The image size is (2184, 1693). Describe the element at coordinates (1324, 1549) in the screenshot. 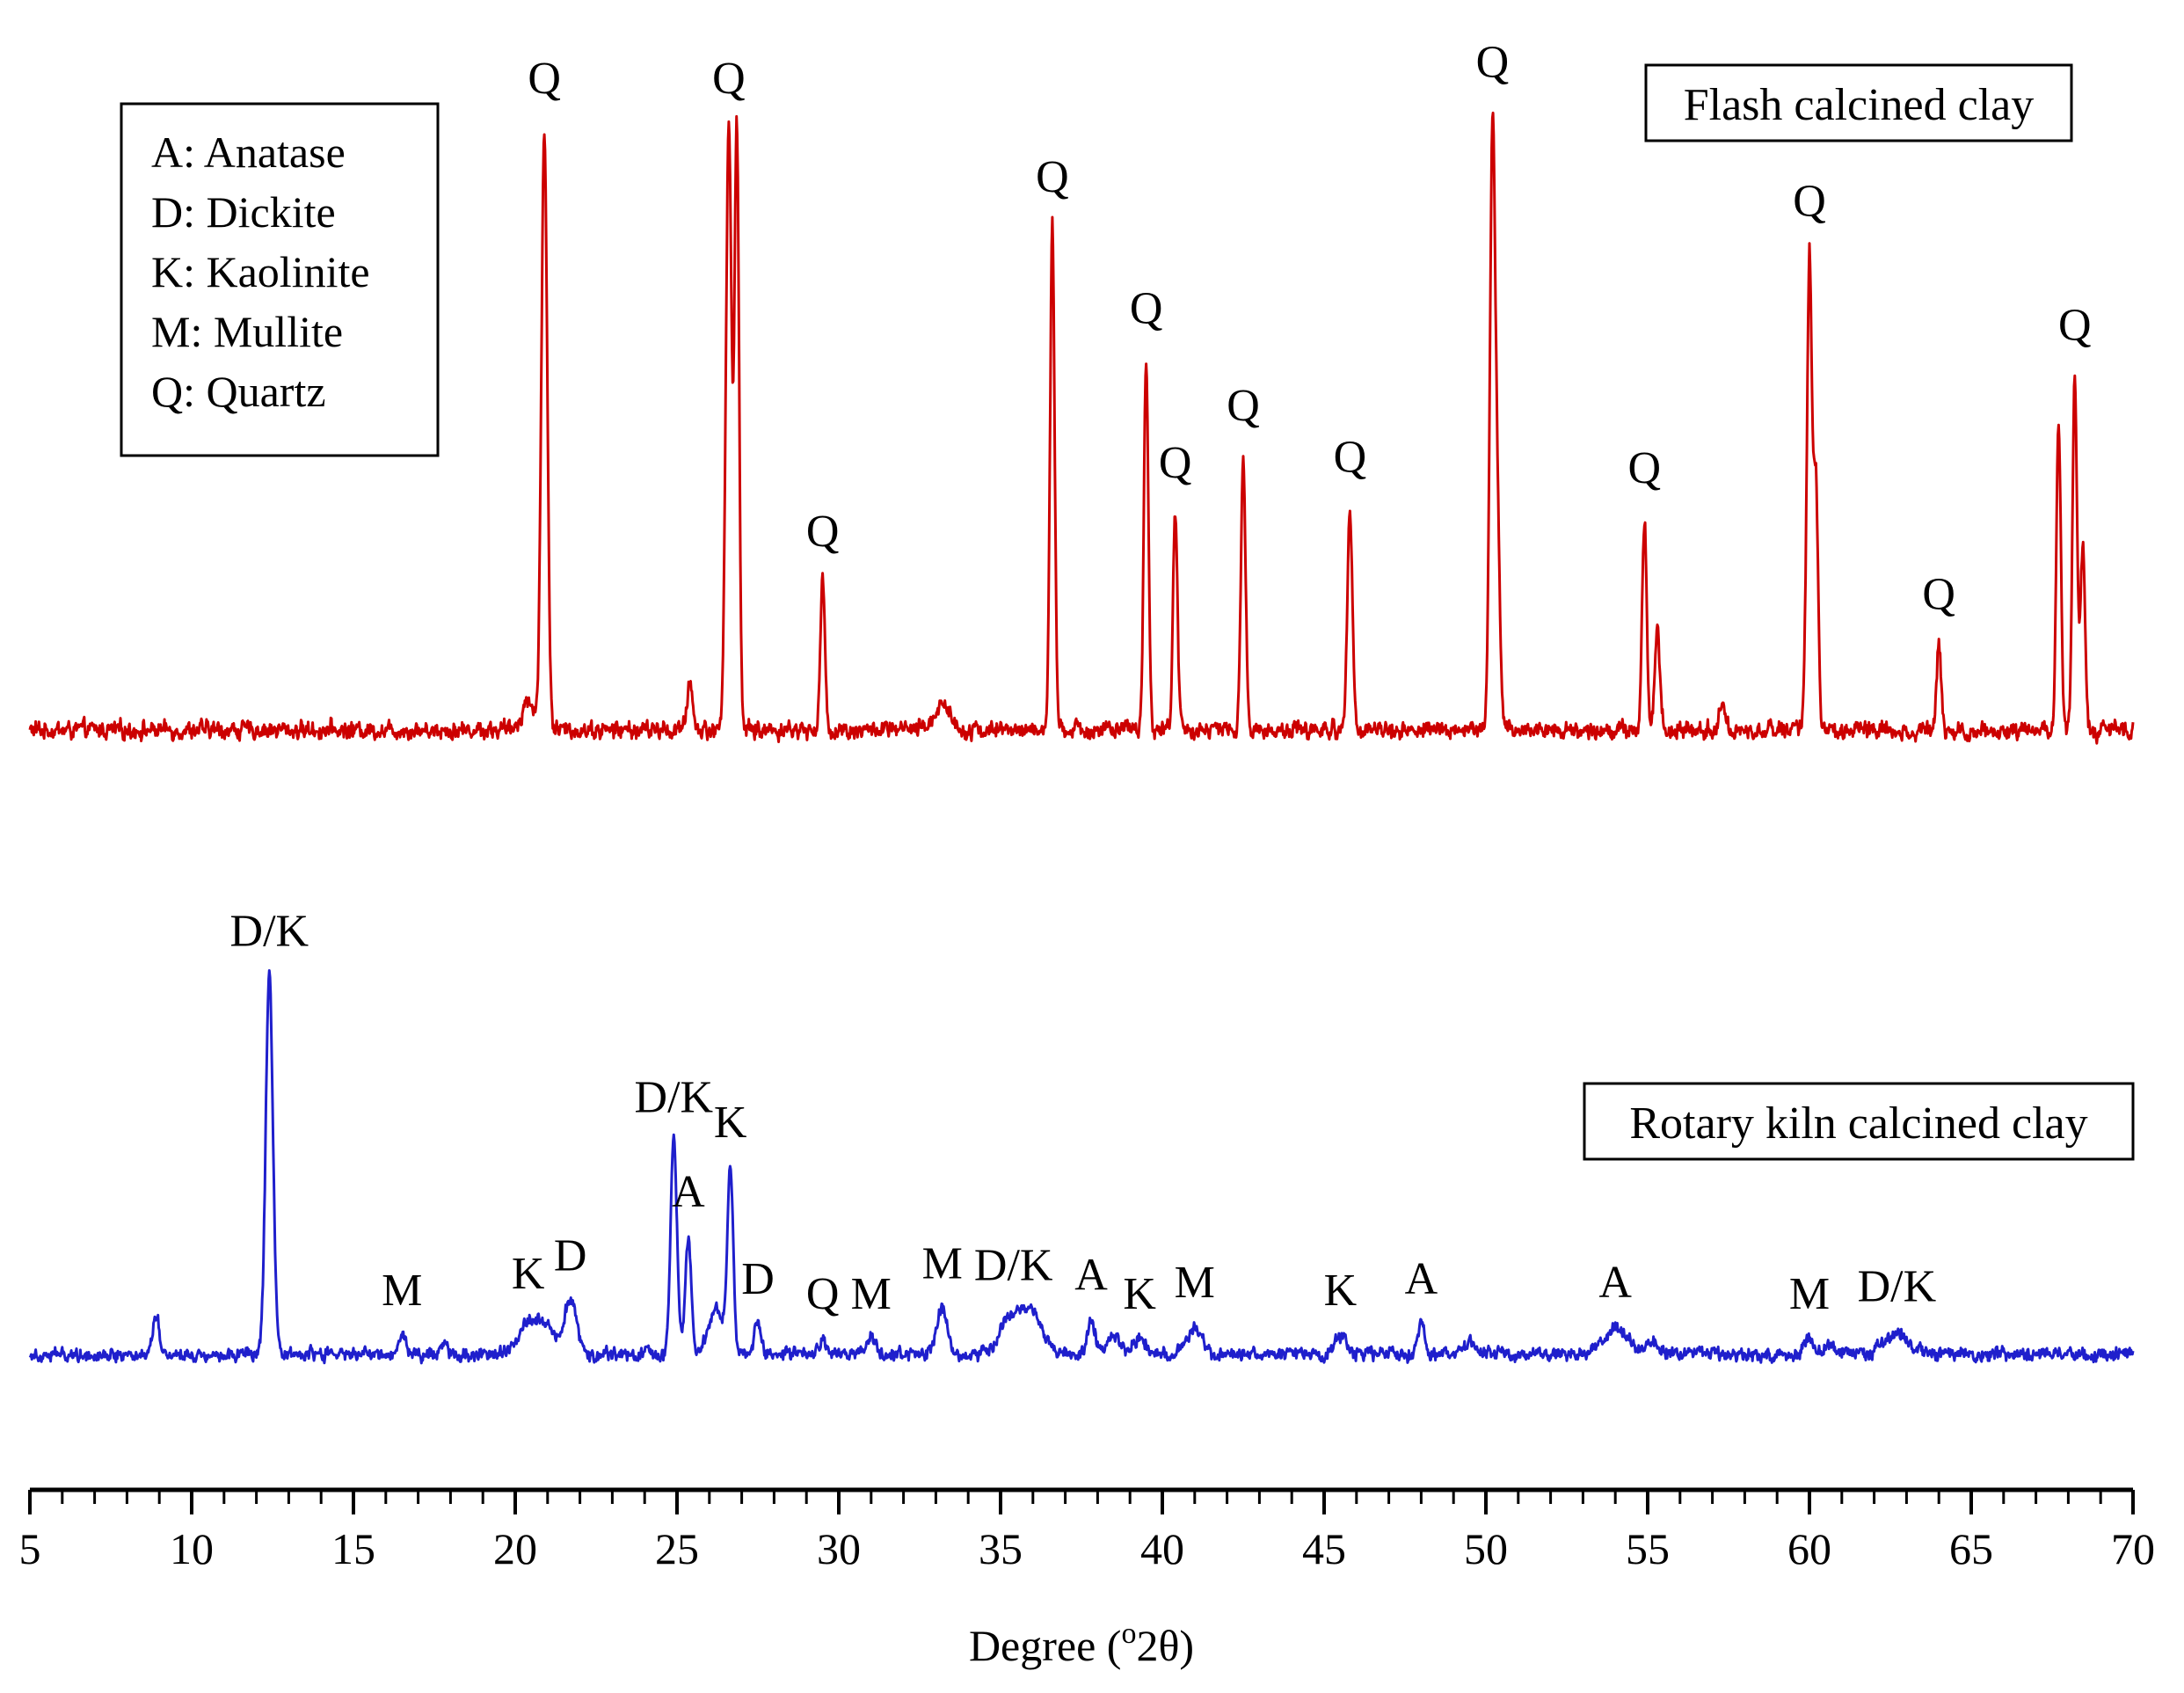

I see `x-tick-label: 45` at that location.